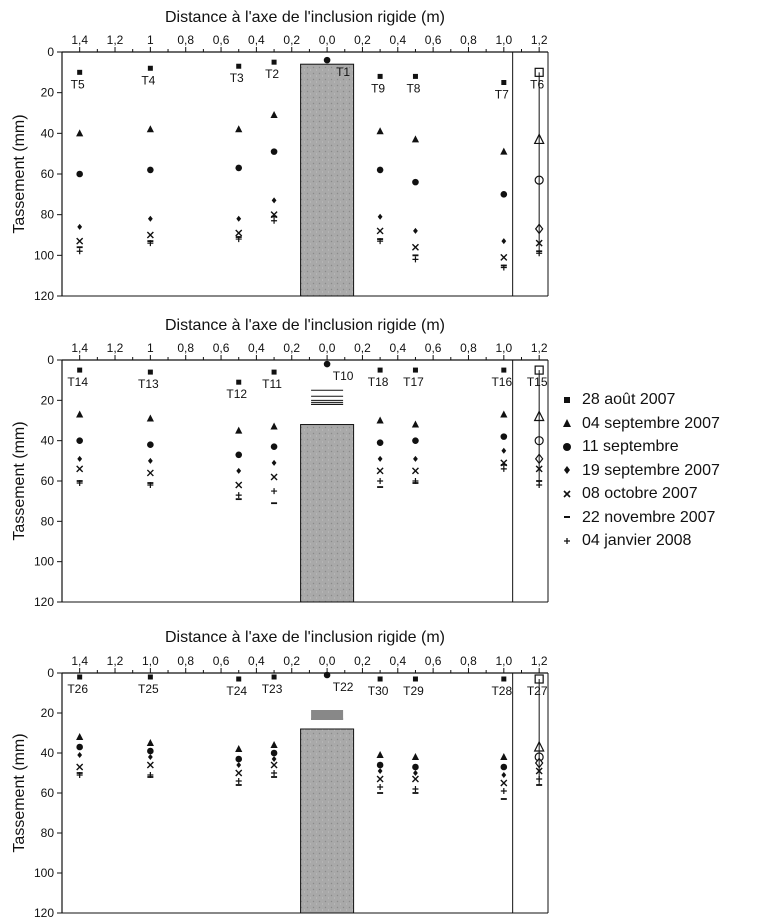 The height and width of the screenshot is (919, 761). I want to click on point-label: T13, so click(148, 384).